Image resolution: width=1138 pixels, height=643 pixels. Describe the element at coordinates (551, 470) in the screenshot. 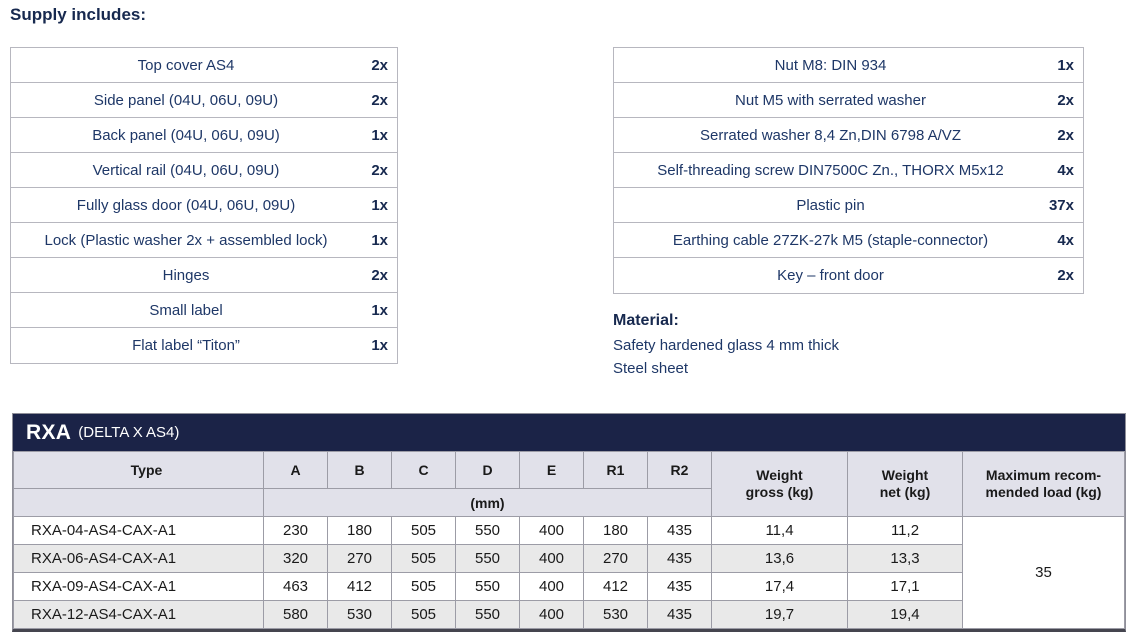

I see `col-header-e: E` at that location.